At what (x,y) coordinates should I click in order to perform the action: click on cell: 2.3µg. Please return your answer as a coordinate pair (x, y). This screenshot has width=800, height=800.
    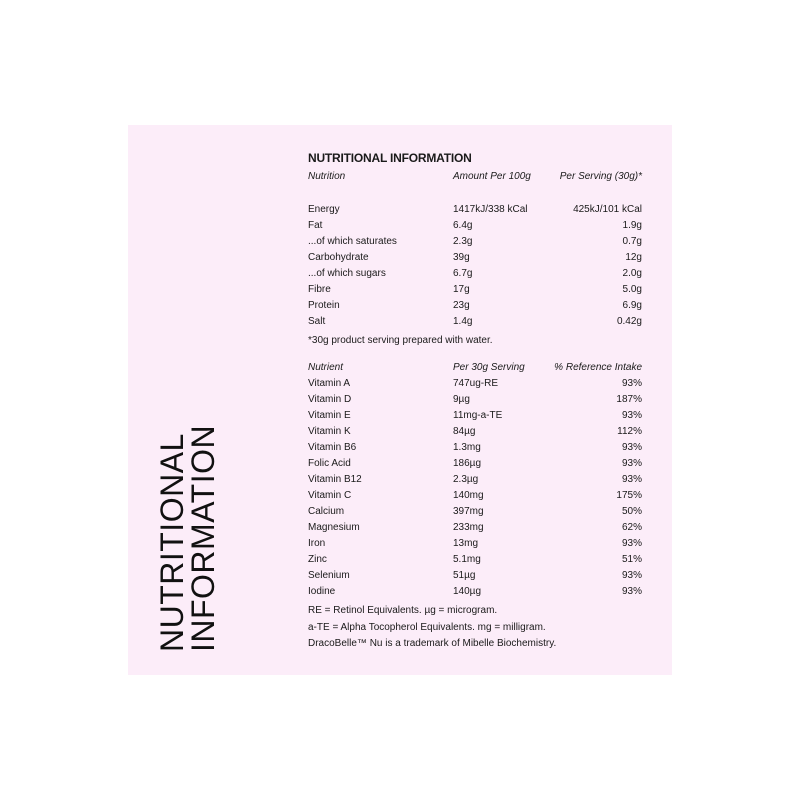
    Looking at the image, I should click on (466, 479).